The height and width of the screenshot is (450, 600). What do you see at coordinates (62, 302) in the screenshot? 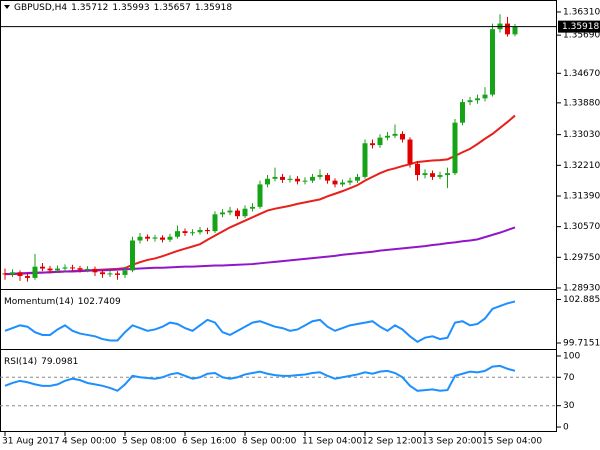
I see `panel-title: Momentum(14) 102.7409` at bounding box center [62, 302].